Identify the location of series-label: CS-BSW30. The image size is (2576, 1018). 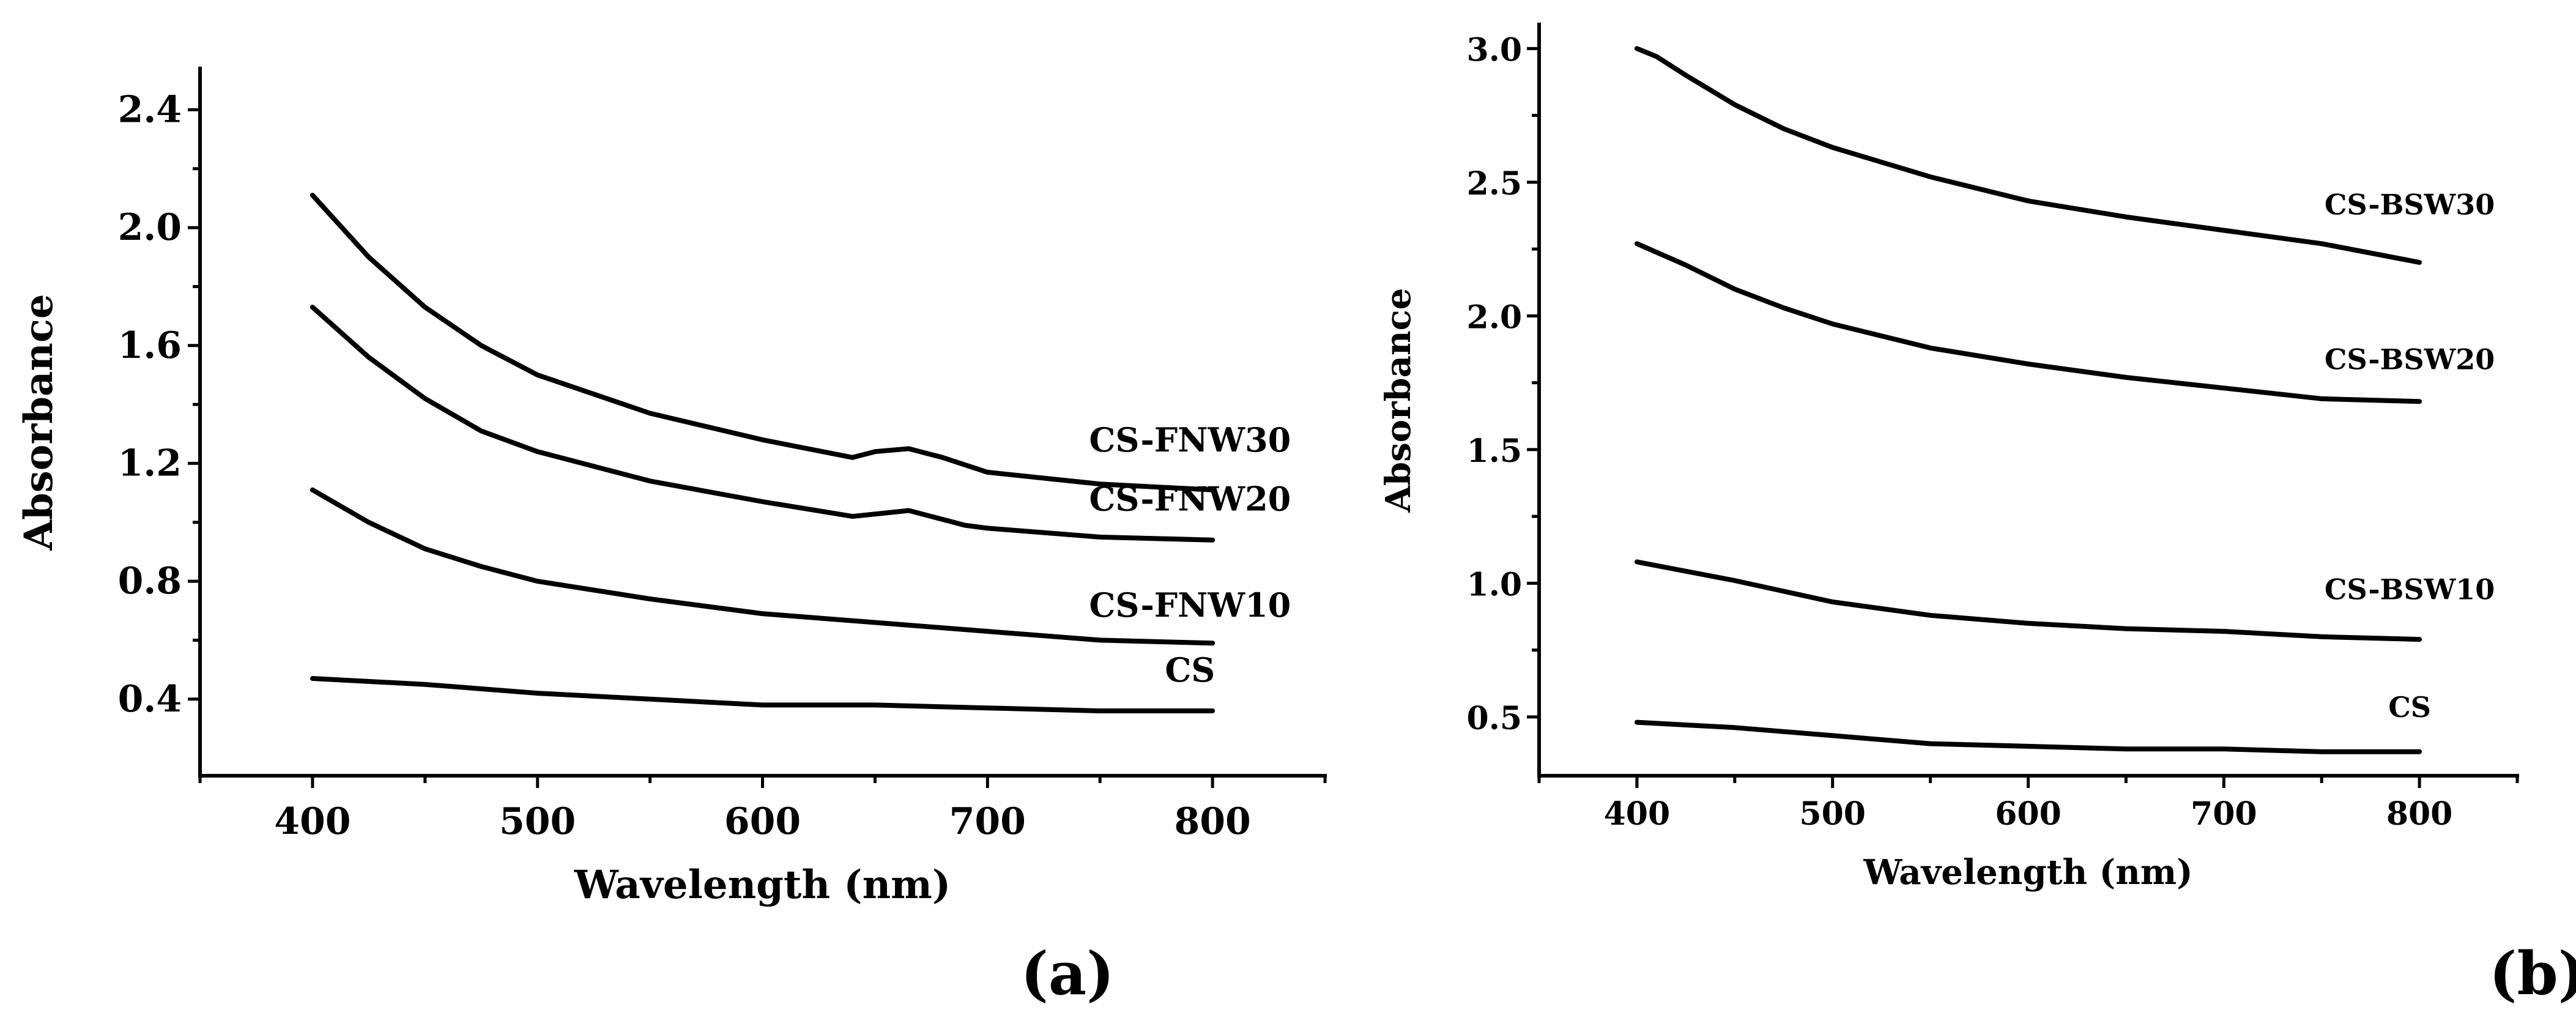
(2410, 204).